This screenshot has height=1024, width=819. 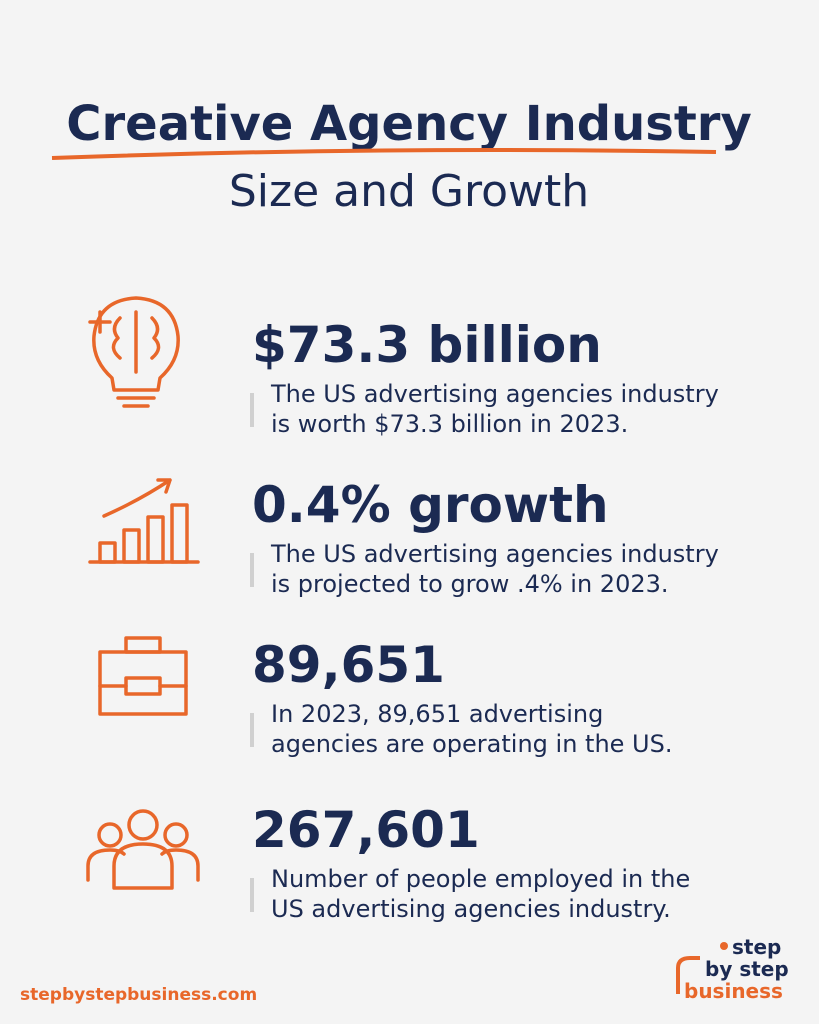 I want to click on stat-description: agencies are operating in the US., so click(x=471, y=744).